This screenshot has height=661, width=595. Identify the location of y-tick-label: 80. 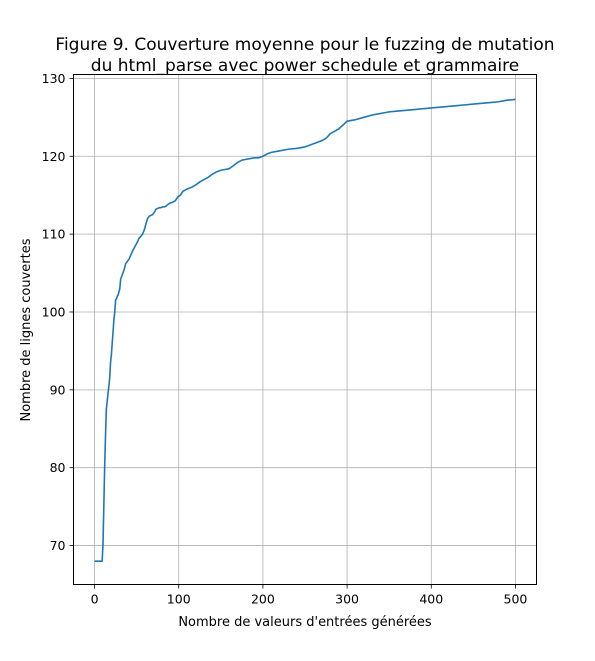
(58, 467).